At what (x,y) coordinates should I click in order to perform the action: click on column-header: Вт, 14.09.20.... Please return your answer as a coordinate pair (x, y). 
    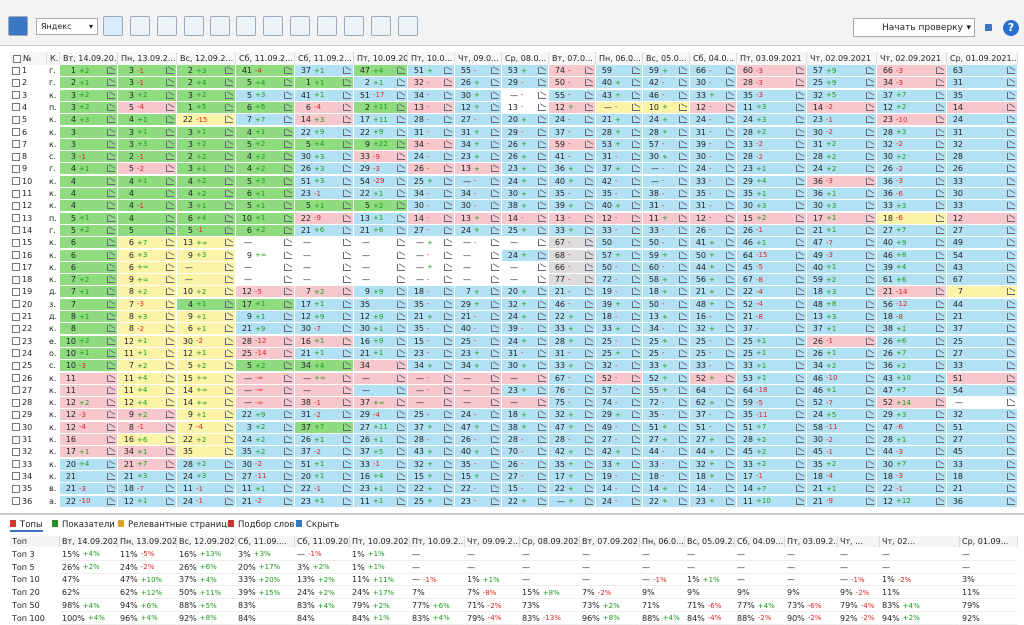
    Looking at the image, I should click on (89, 58).